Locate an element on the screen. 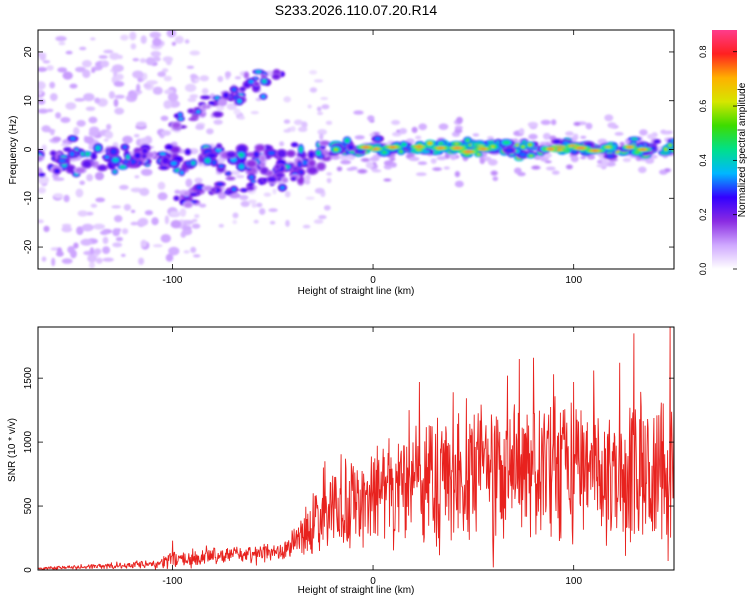  spectrogram-y-tick-label: 20 is located at coordinates (28, 52).